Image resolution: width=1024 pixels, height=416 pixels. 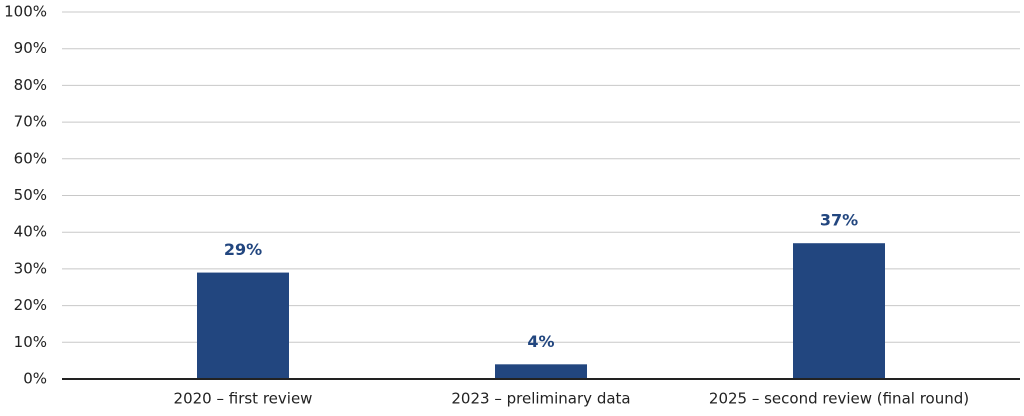 What do you see at coordinates (243, 399) in the screenshot?
I see `x-tick-label: 2020 – first review` at bounding box center [243, 399].